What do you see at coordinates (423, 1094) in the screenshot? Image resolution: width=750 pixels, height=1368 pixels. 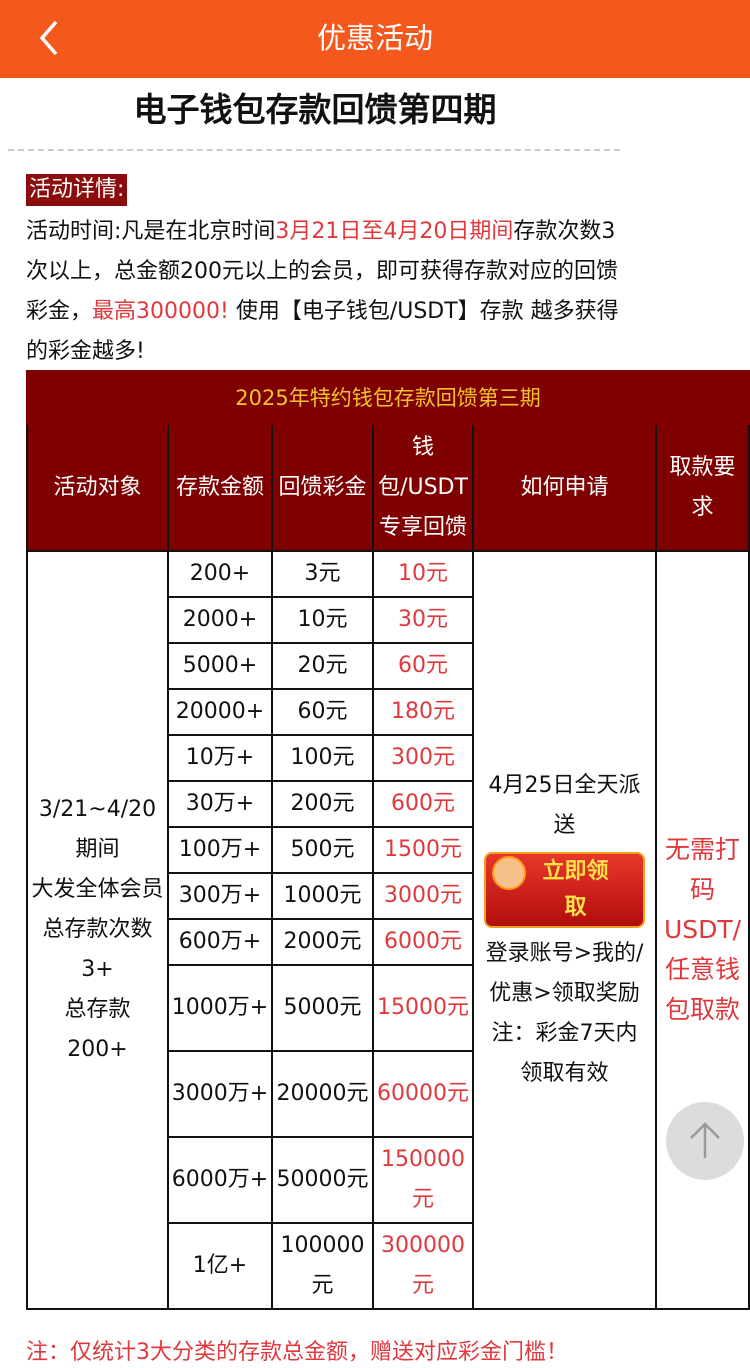 I see `wallet-bonus-cell: 60000元` at bounding box center [423, 1094].